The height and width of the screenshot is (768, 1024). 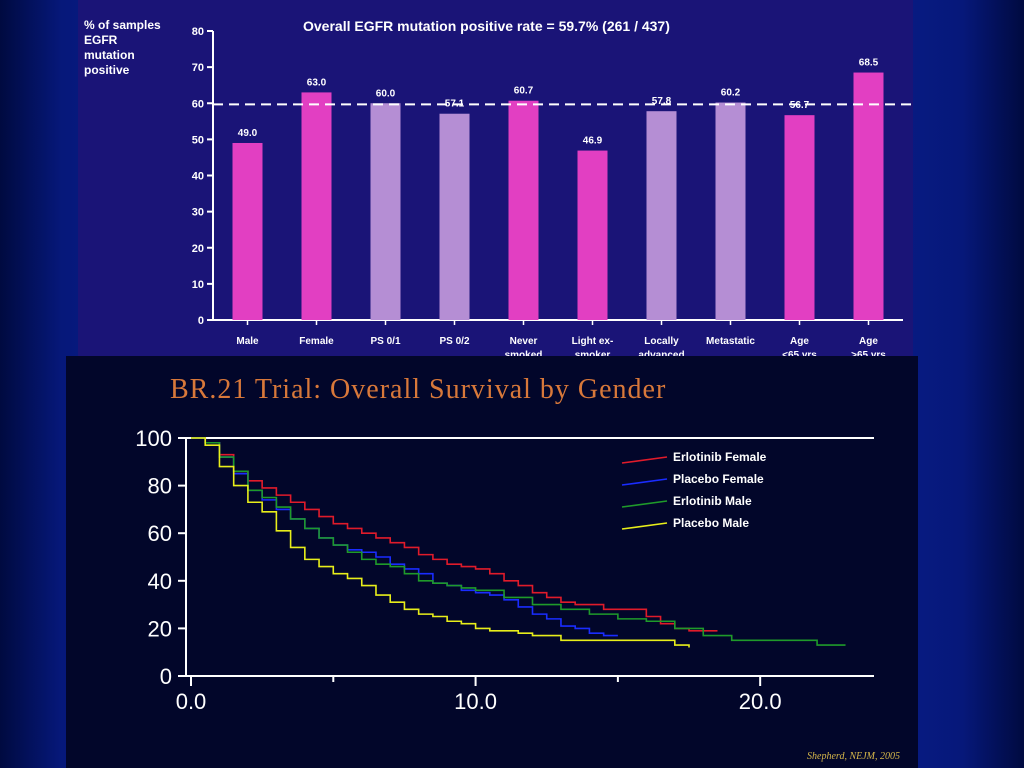 What do you see at coordinates (712, 501) in the screenshot?
I see `legend-label: Erlotinib Male` at bounding box center [712, 501].